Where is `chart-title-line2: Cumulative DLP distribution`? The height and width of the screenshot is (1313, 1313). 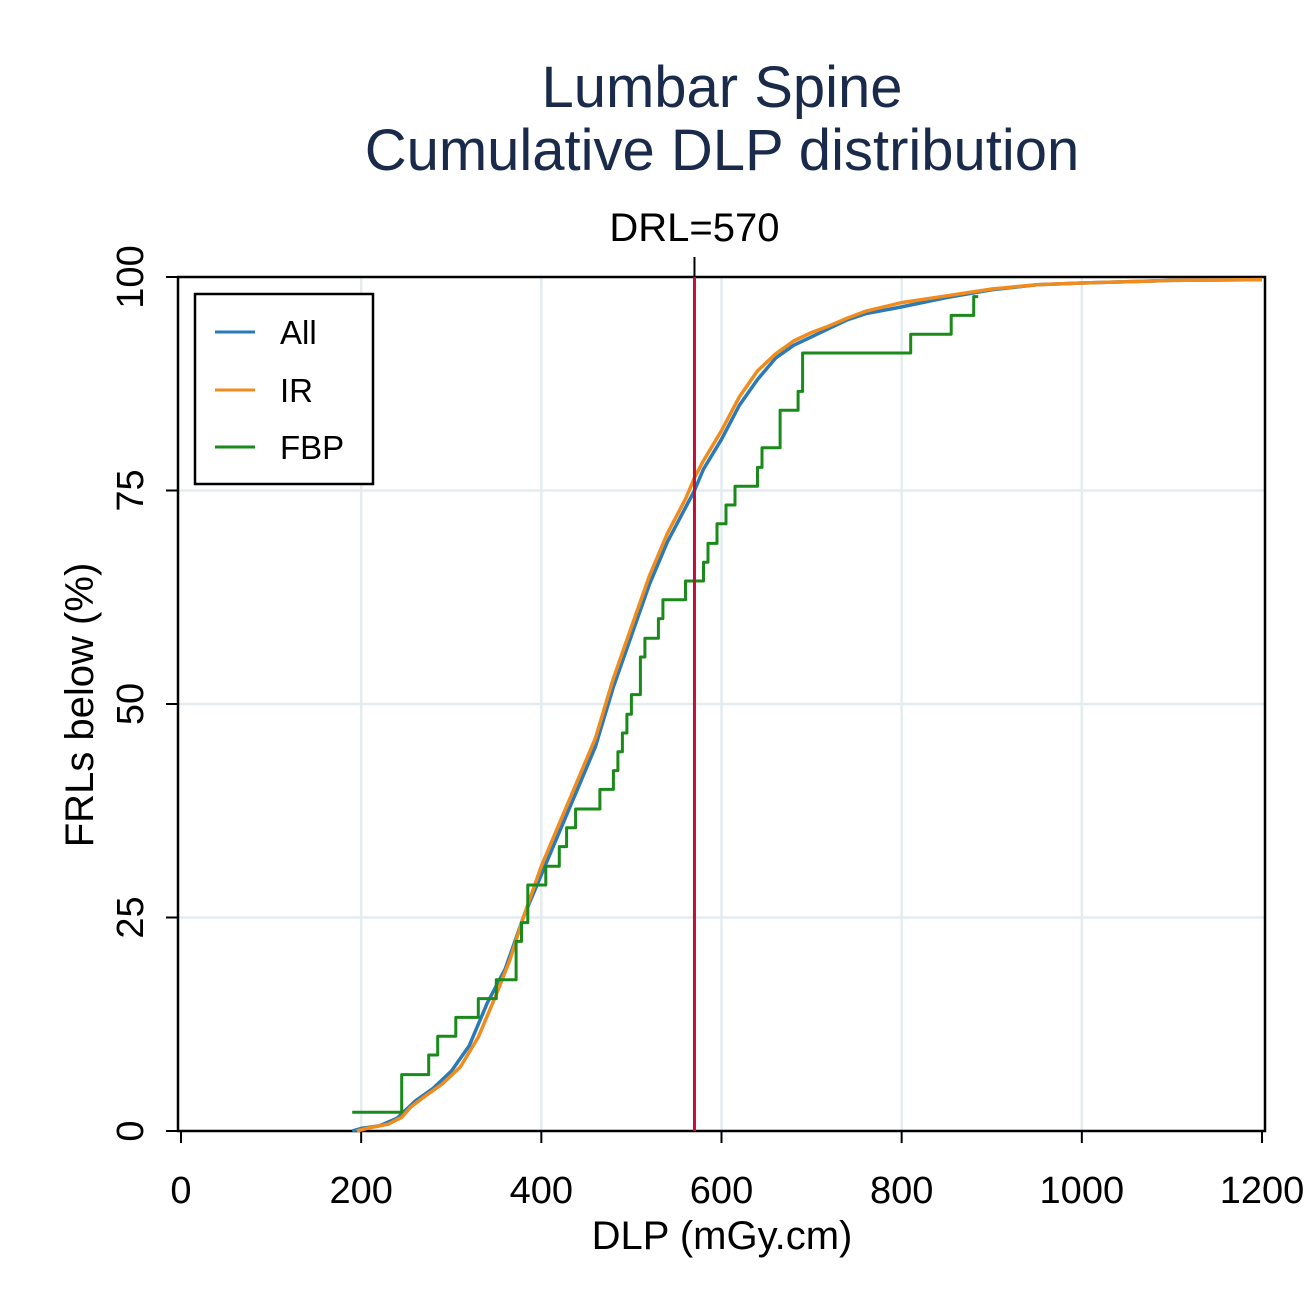 chart-title-line2: Cumulative DLP distribution is located at coordinates (722, 150).